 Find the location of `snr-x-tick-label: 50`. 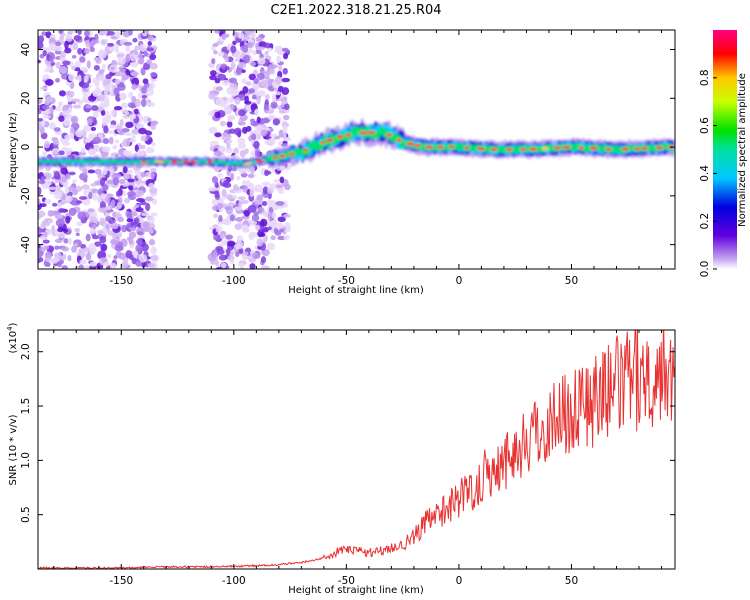

snr-x-tick-label: 50 is located at coordinates (571, 581).